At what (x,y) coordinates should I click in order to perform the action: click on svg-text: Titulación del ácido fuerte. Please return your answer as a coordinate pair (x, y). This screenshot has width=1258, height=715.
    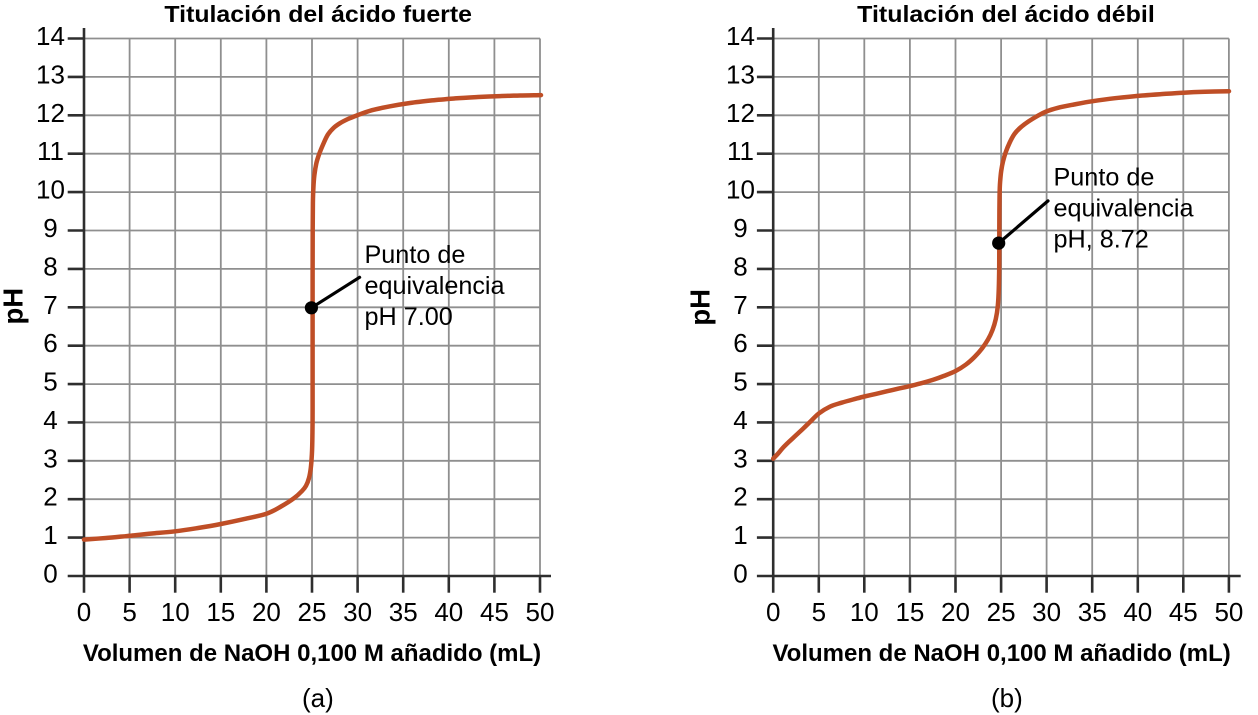
    Looking at the image, I should click on (318, 14).